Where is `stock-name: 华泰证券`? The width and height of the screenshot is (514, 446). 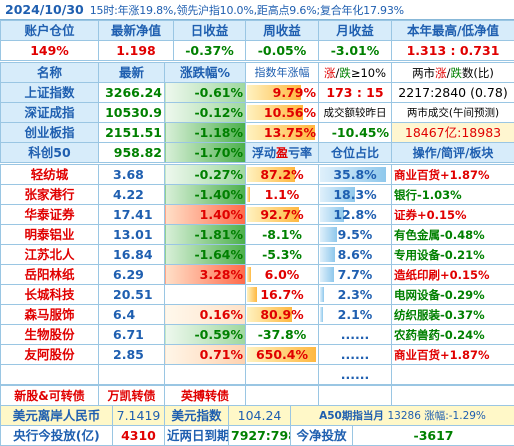
stock-name: 华泰证券 is located at coordinates (50, 215).